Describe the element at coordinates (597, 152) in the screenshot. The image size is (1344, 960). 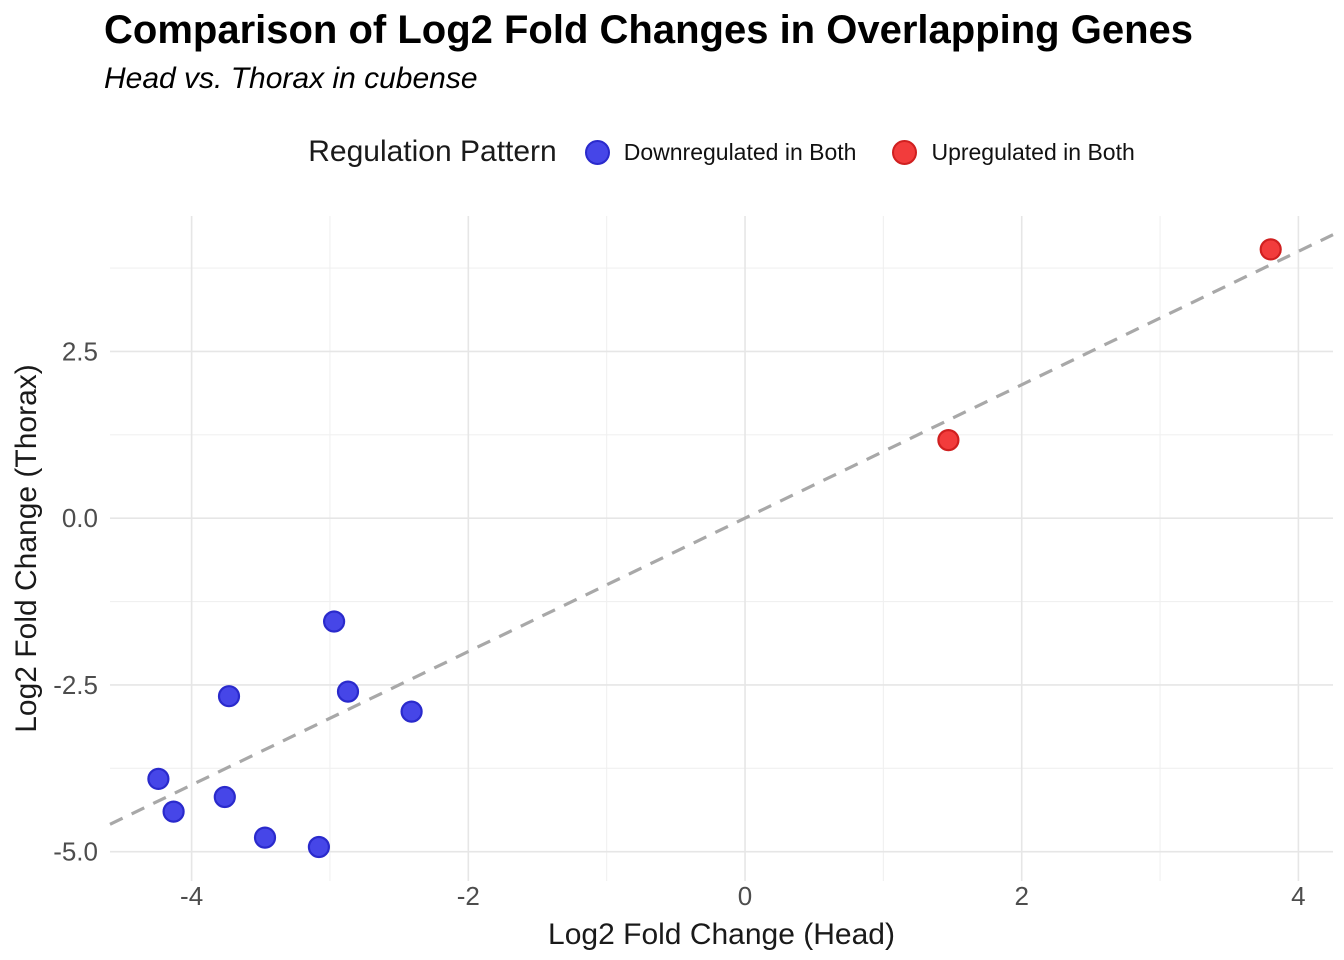
I see `downregulated-dot-icon` at that location.